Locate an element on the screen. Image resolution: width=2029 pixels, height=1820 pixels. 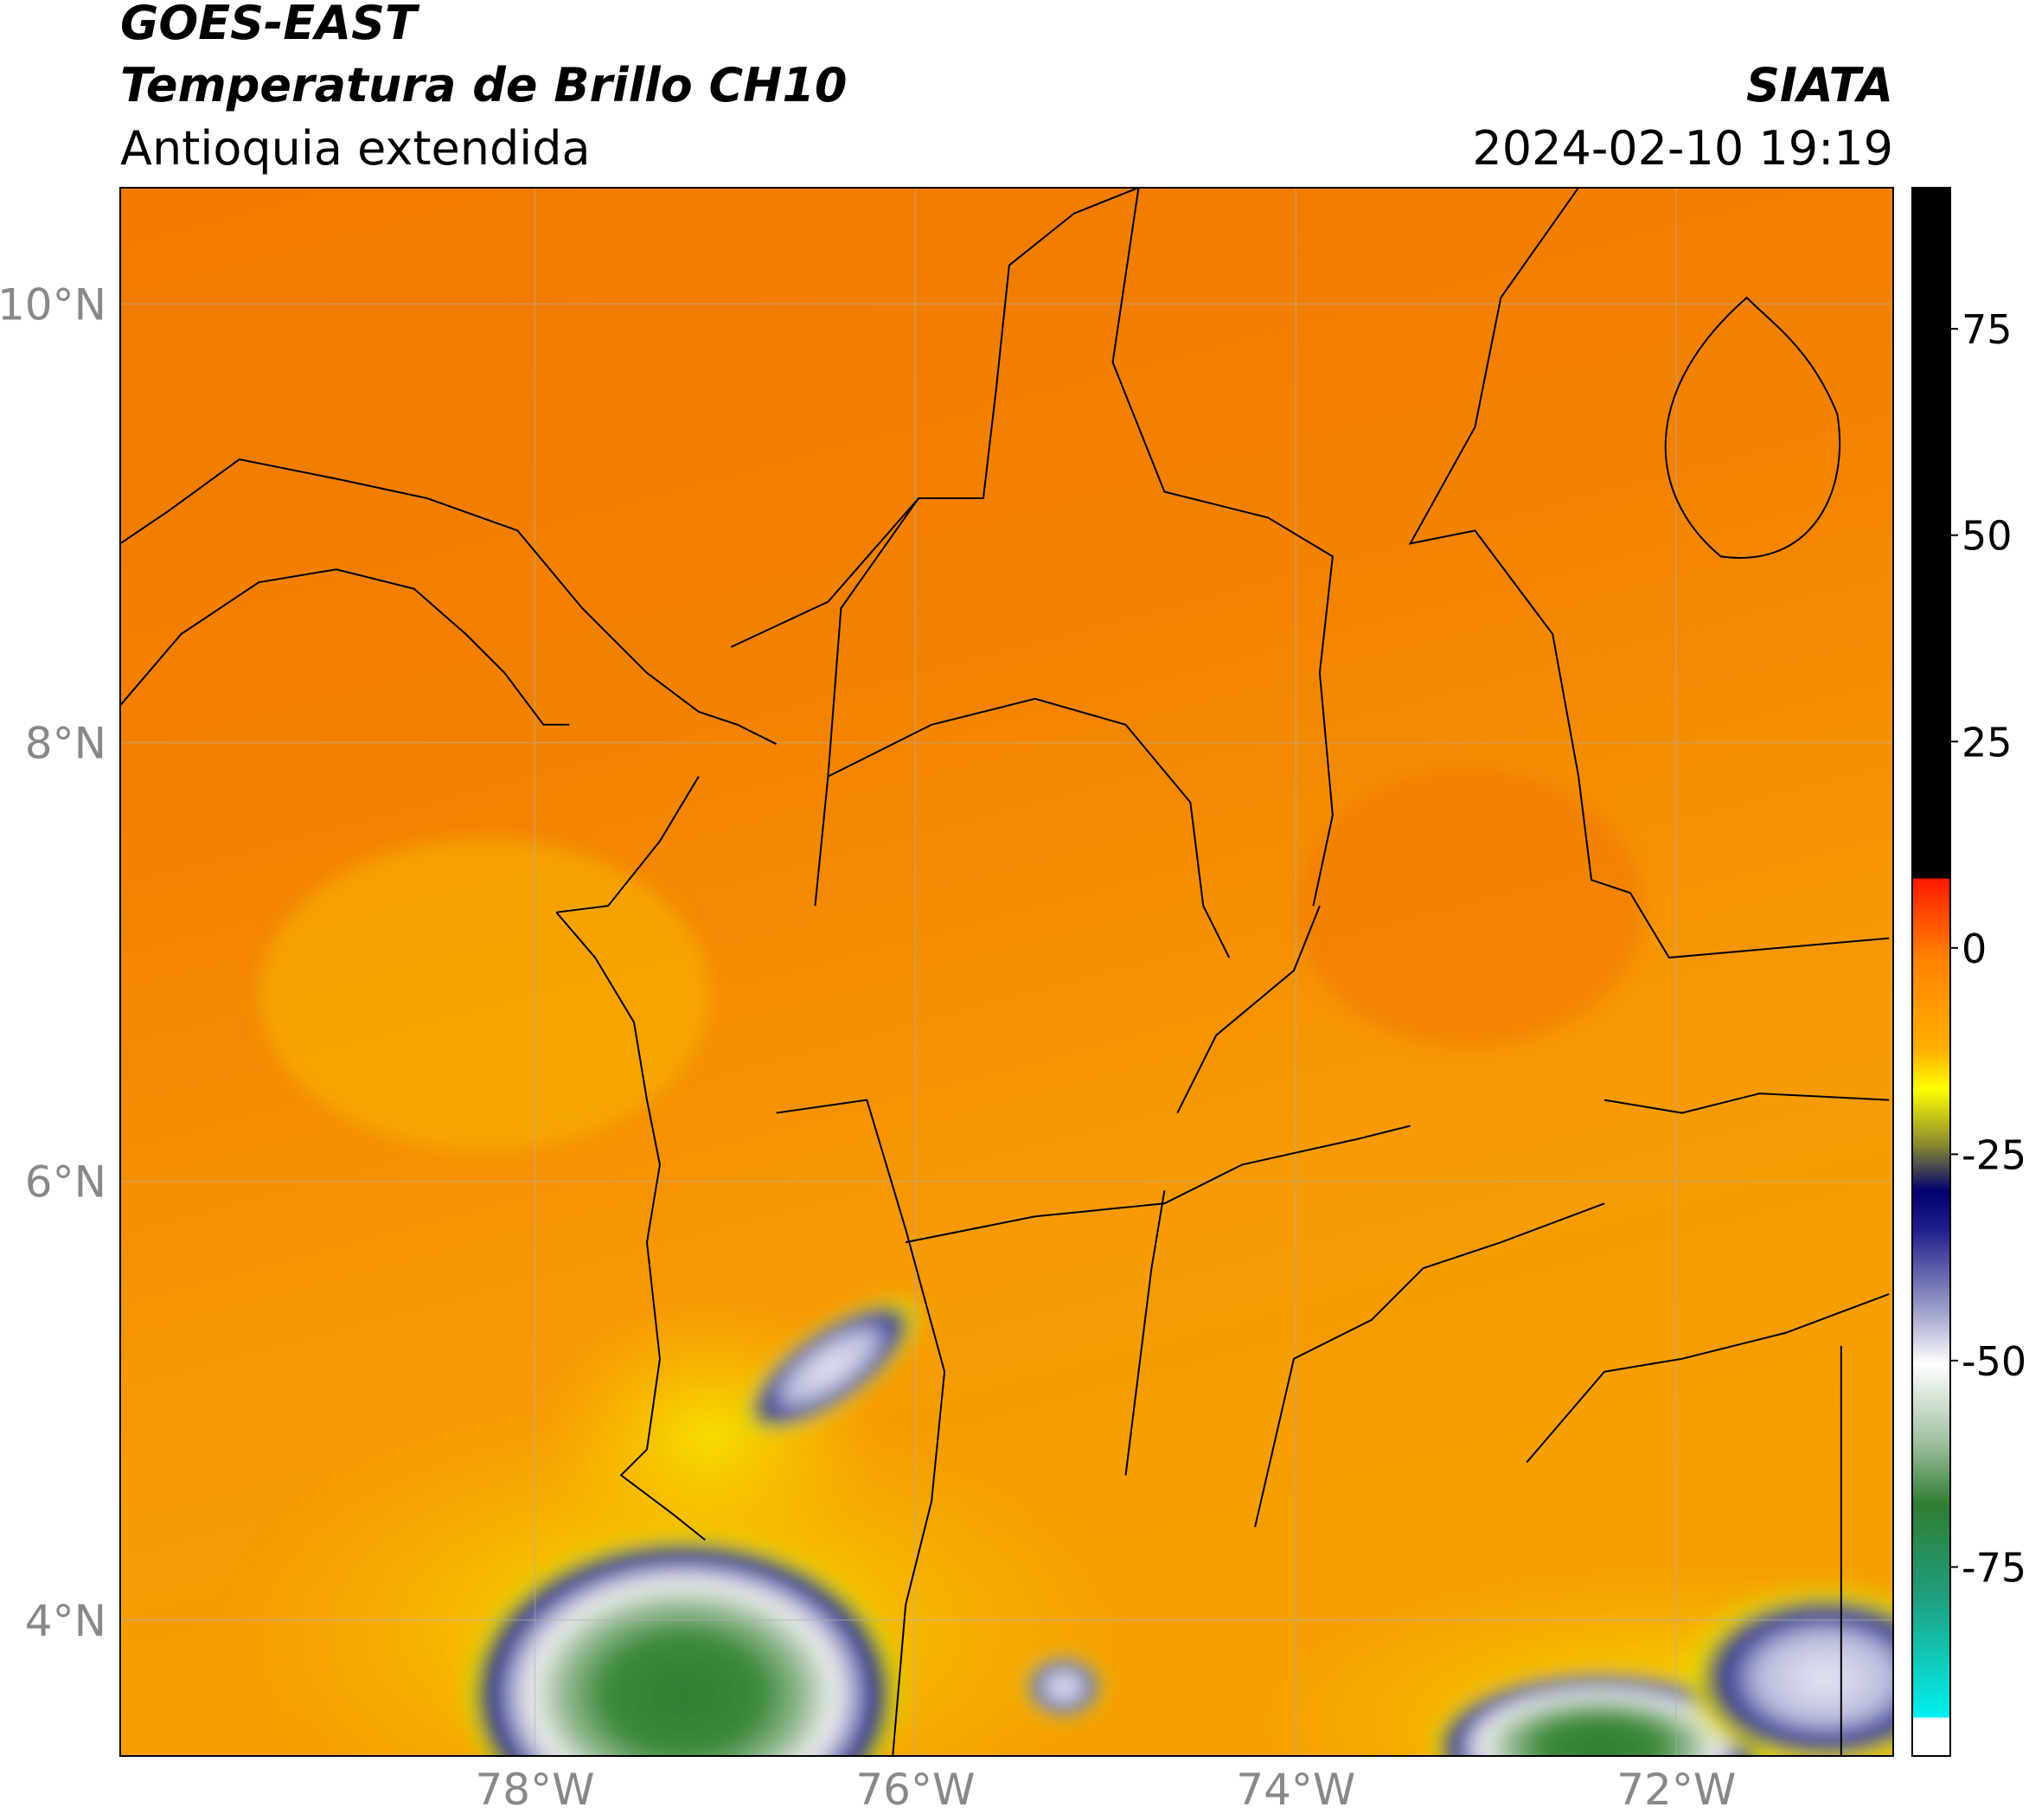
y-tick-label: 8°N is located at coordinates (65, 744).